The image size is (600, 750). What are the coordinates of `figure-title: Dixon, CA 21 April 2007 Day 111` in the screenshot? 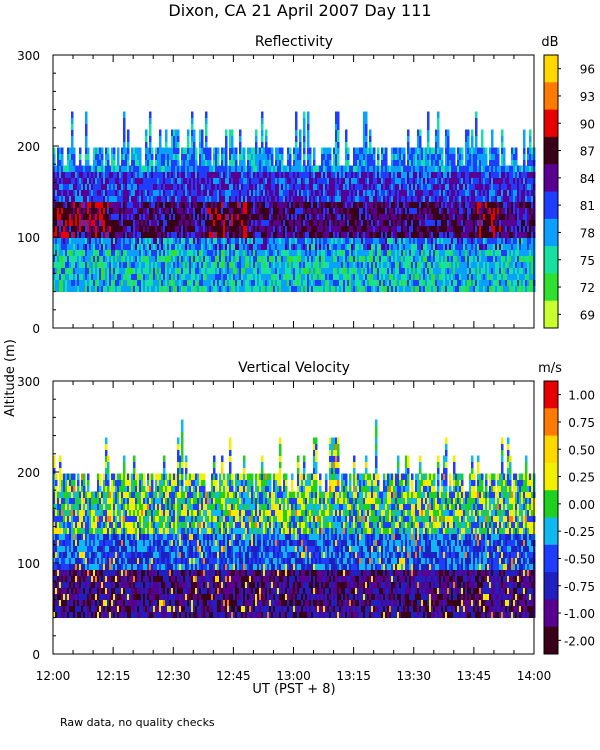 It's located at (299, 10).